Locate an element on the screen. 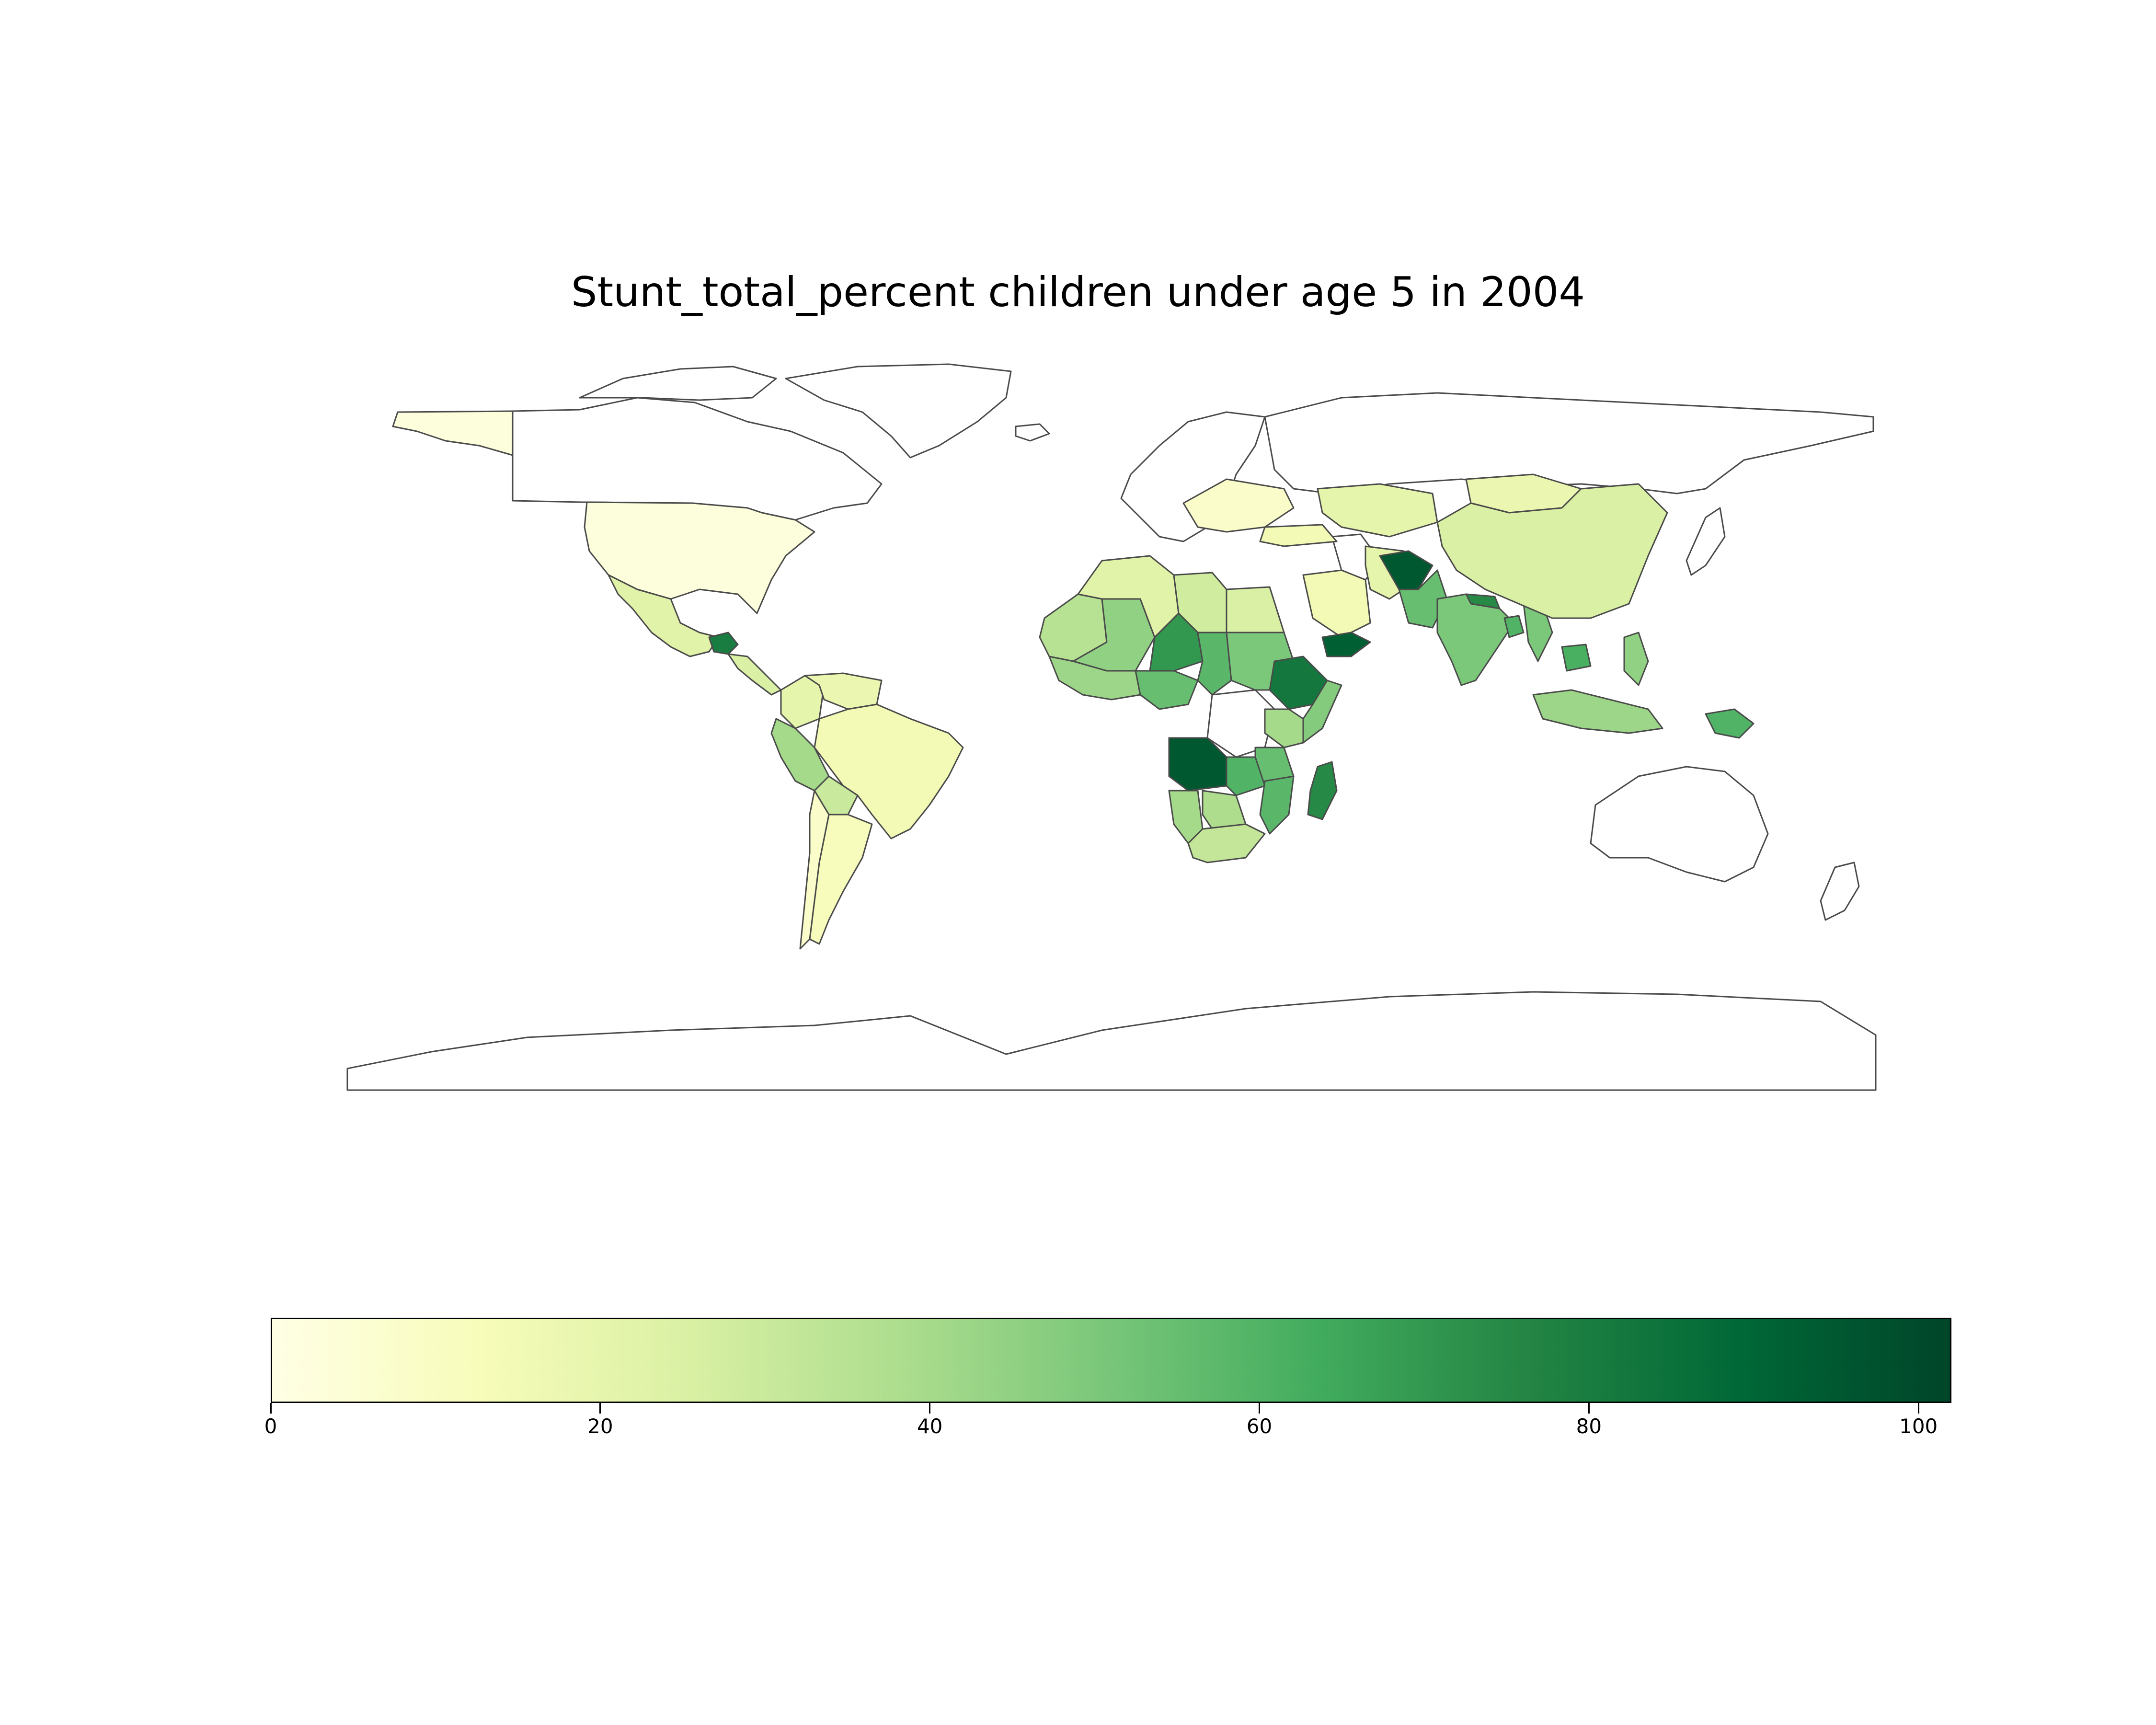 This screenshot has height=1725, width=2156. region-south-africa is located at coordinates (1226, 843).